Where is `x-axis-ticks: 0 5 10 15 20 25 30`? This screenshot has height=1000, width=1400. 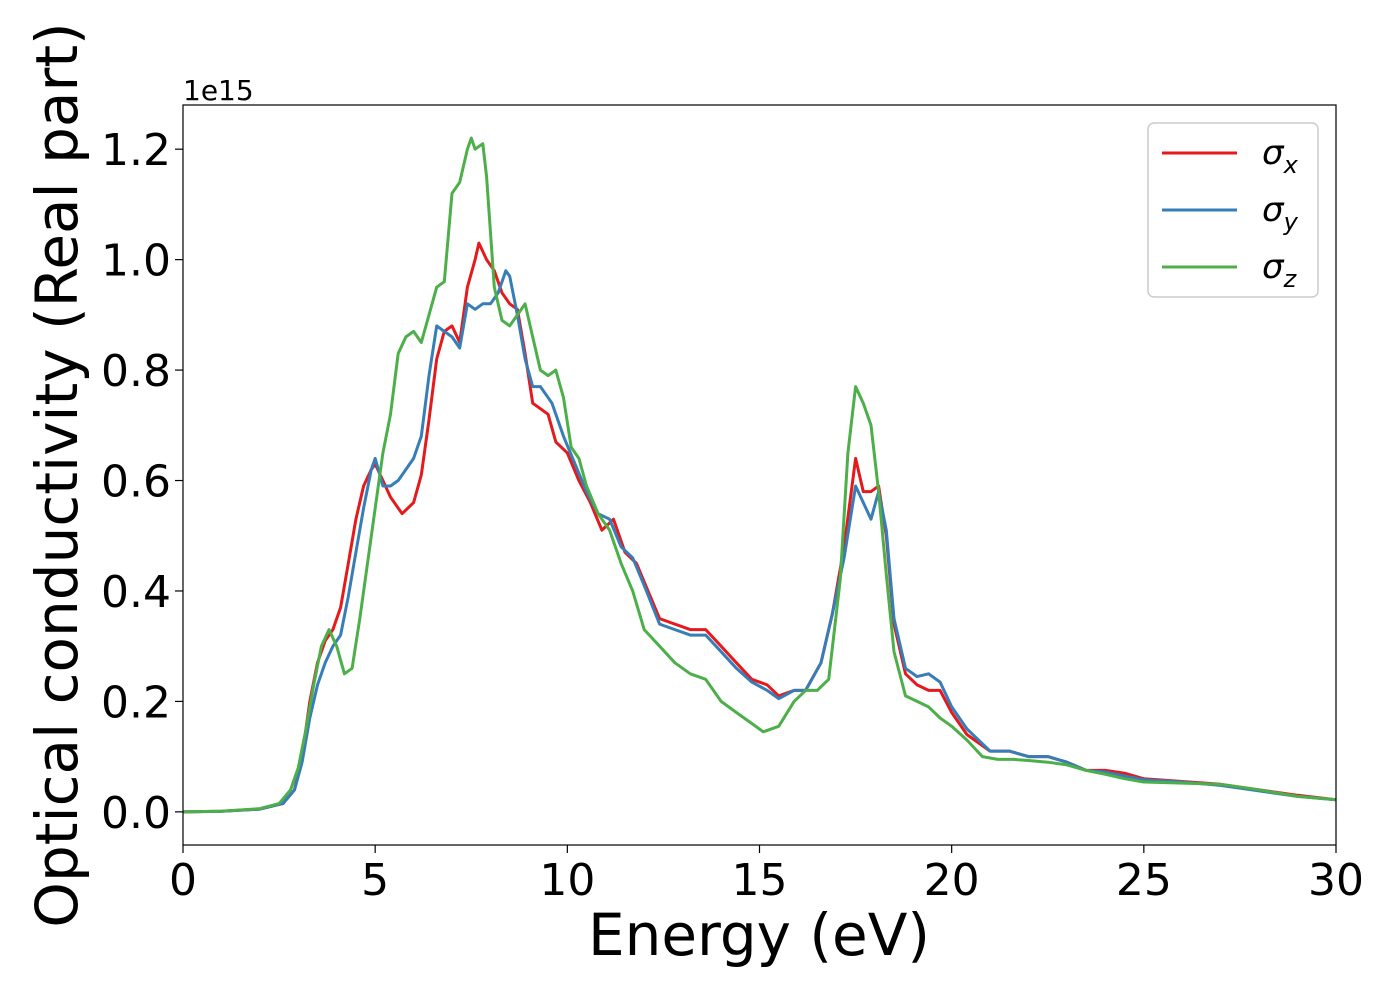
x-axis-ticks: 0 5 10 15 20 25 30 is located at coordinates (766, 875).